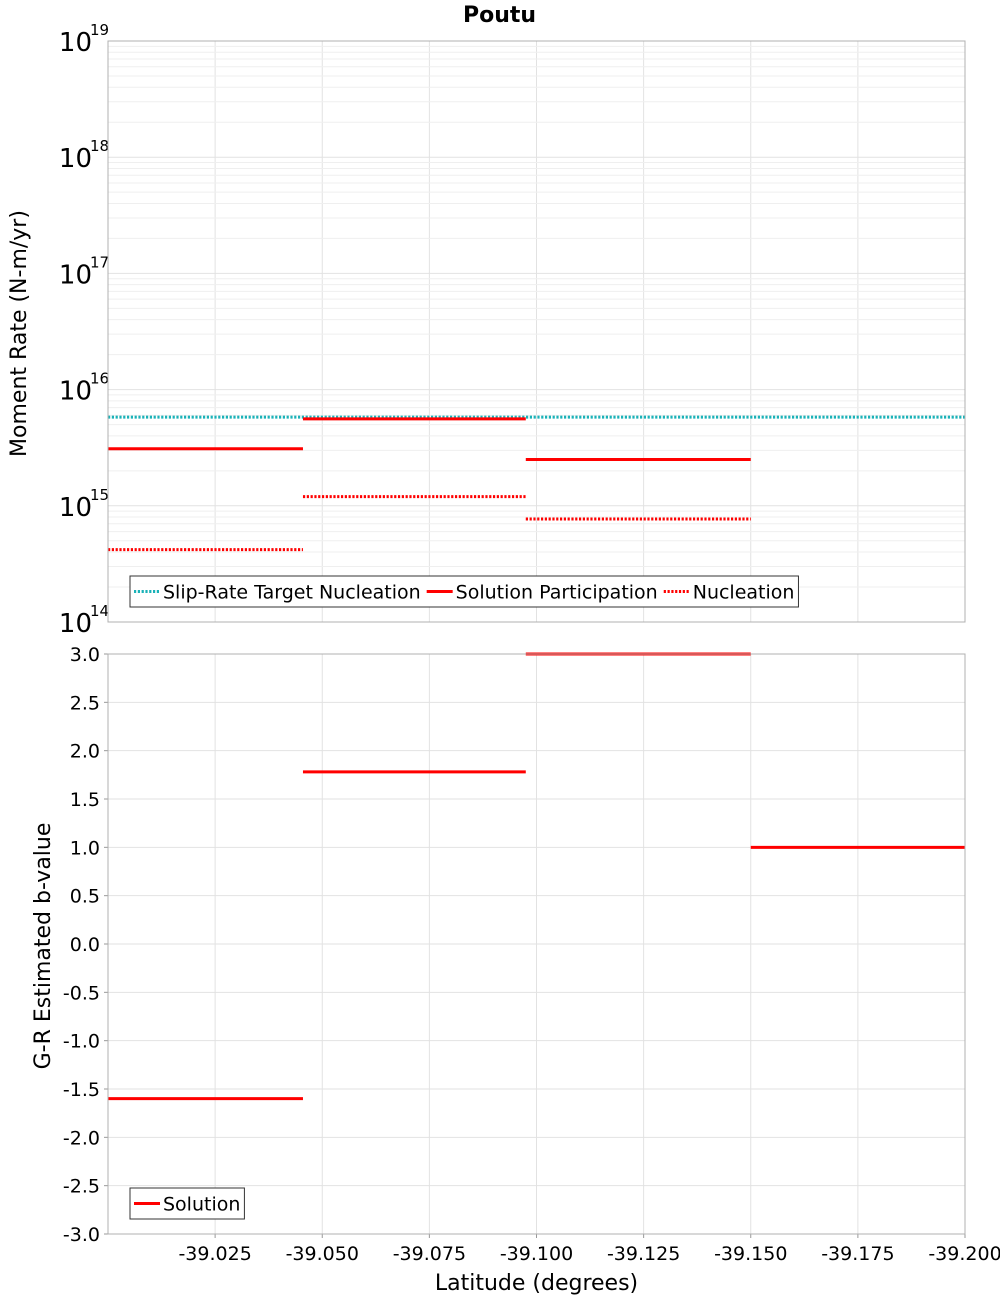 This screenshot has width=1000, height=1304. What do you see at coordinates (81, 1187) in the screenshot?
I see `y-tick-label: -2.5` at bounding box center [81, 1187].